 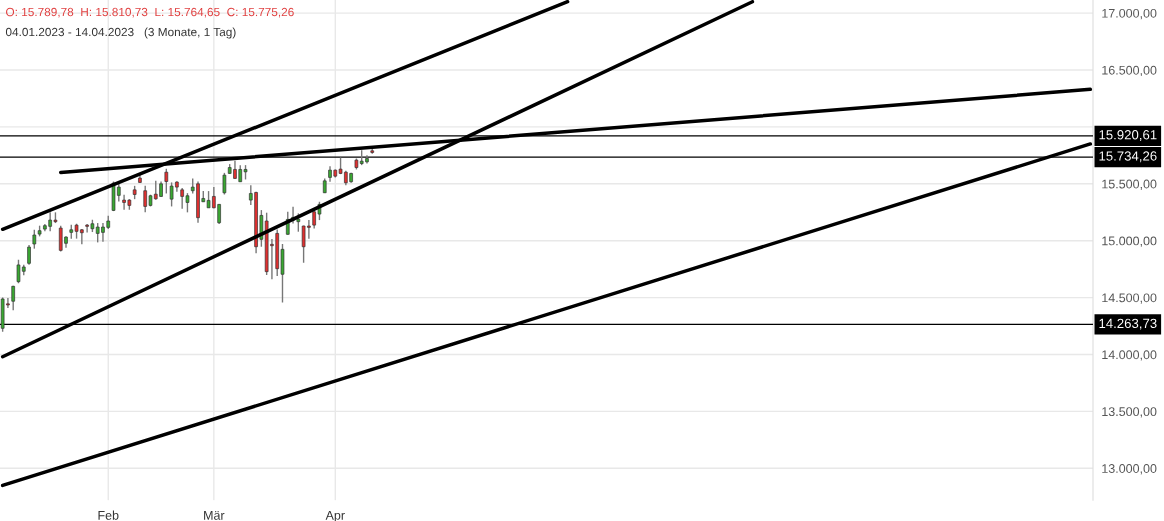 I want to click on y-tick-label: 14.000,00, so click(x=1129, y=355).